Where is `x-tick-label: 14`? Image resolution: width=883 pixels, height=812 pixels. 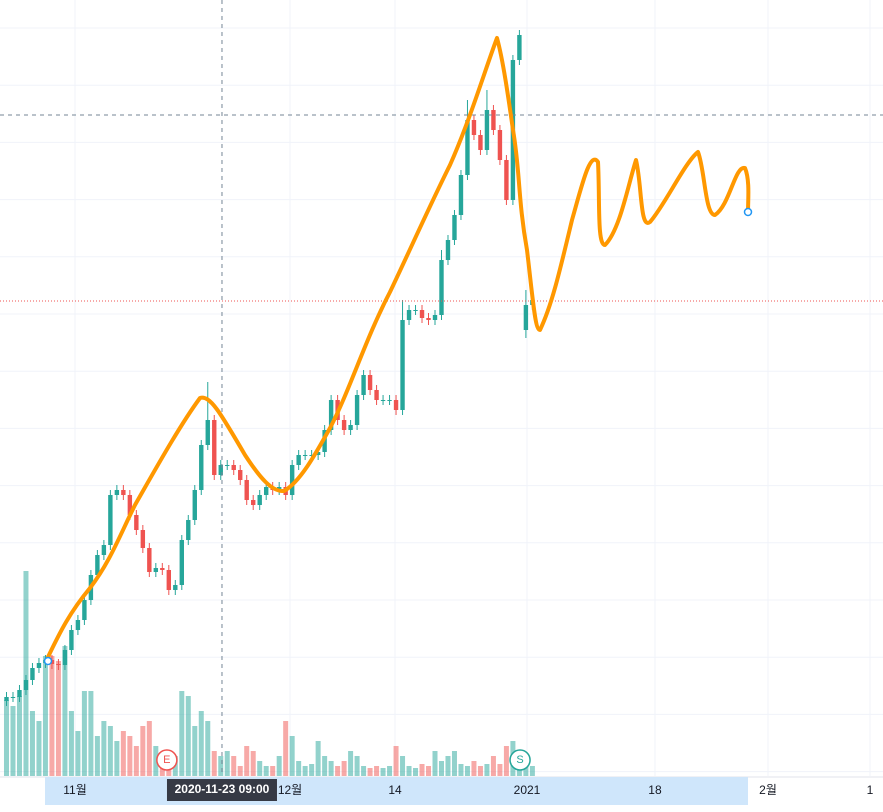
x-tick-label: 14 is located at coordinates (395, 790).